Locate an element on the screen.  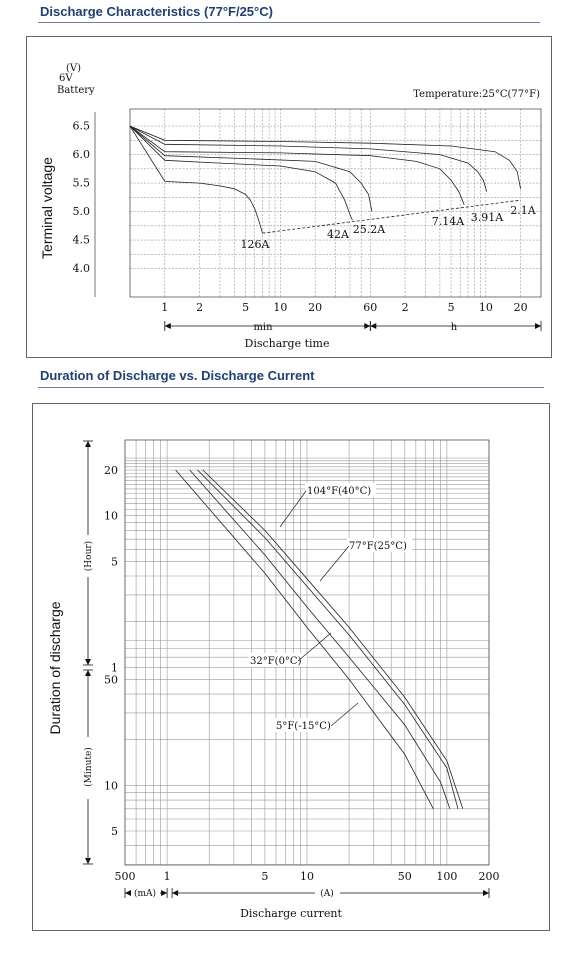
series-label-3: 5°F(-15°C) is located at coordinates (303, 726).